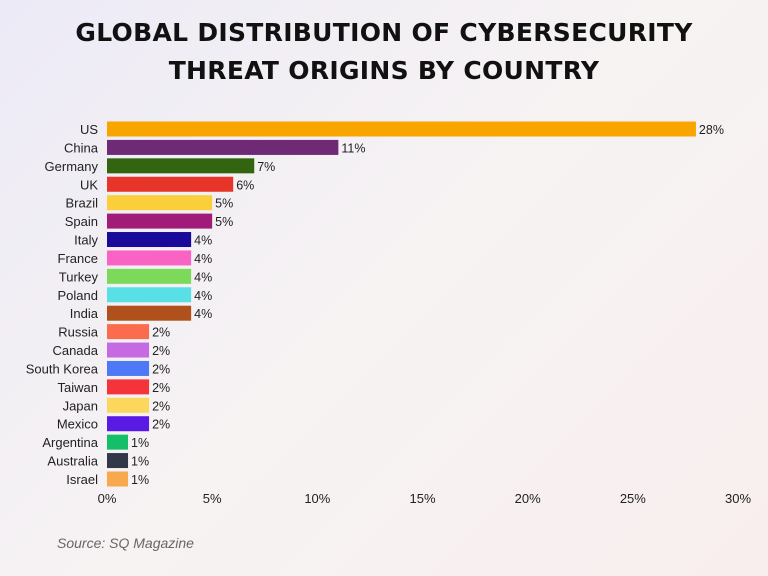 The height and width of the screenshot is (576, 768). What do you see at coordinates (245, 185) in the screenshot?
I see `value-label: 6%` at bounding box center [245, 185].